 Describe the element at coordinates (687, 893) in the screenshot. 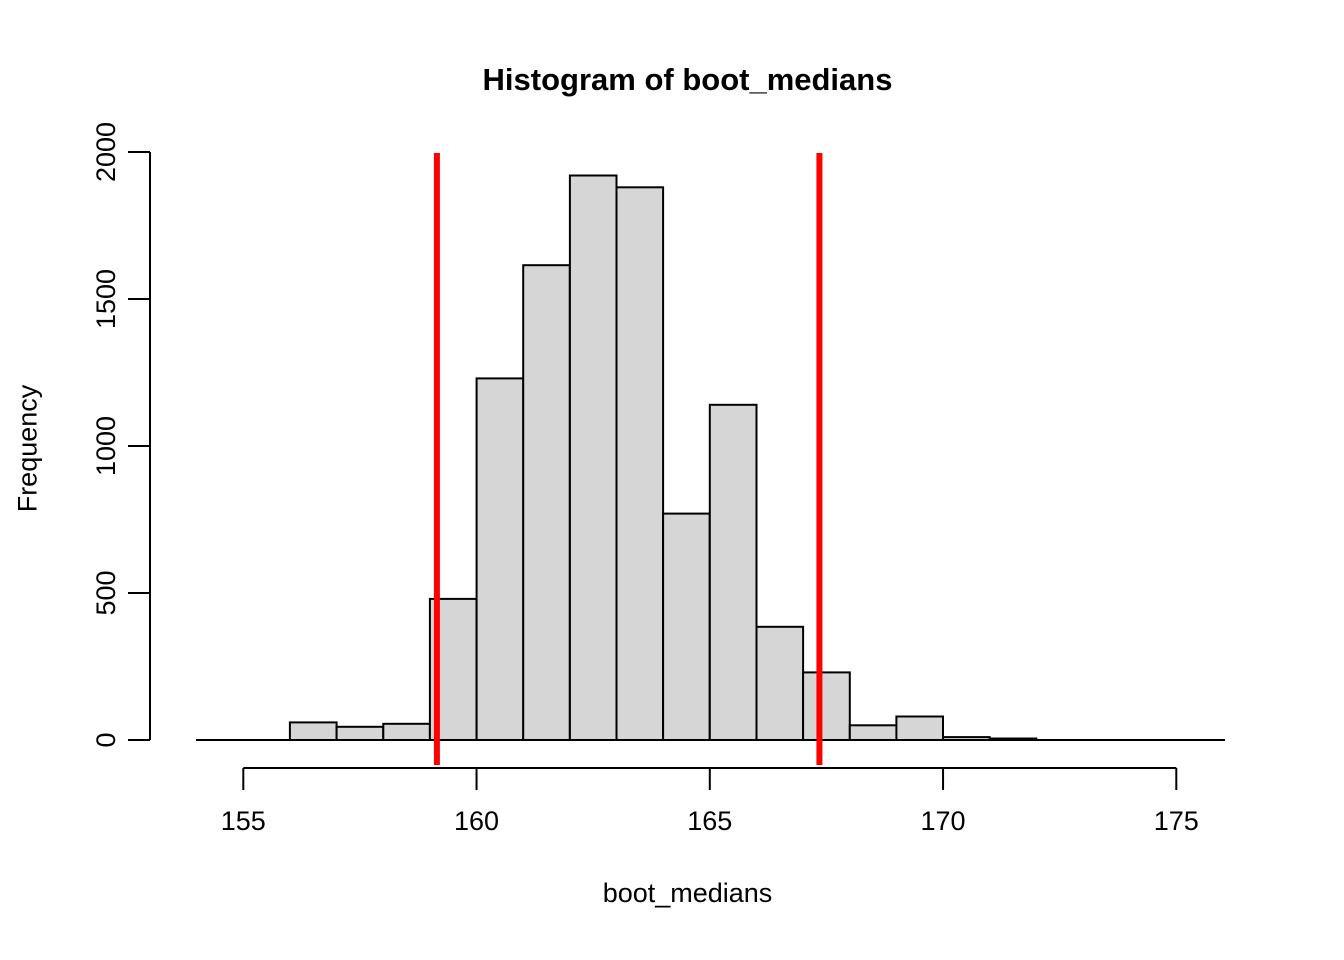

I see `x-axis-label: boot_medians` at that location.